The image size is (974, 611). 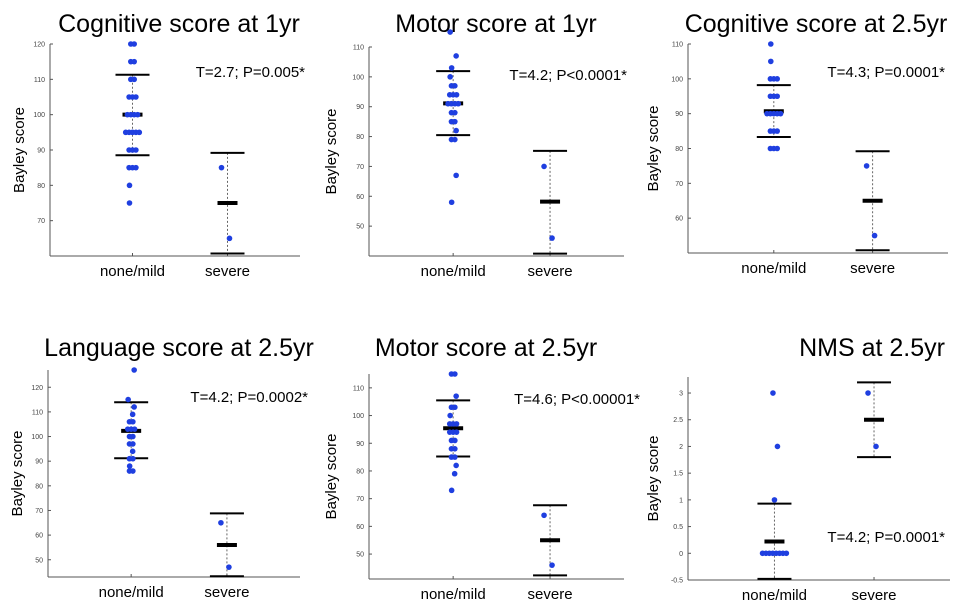 I want to click on stat-annotation: T=4.2; P=0.0002*, so click(x=249, y=397).